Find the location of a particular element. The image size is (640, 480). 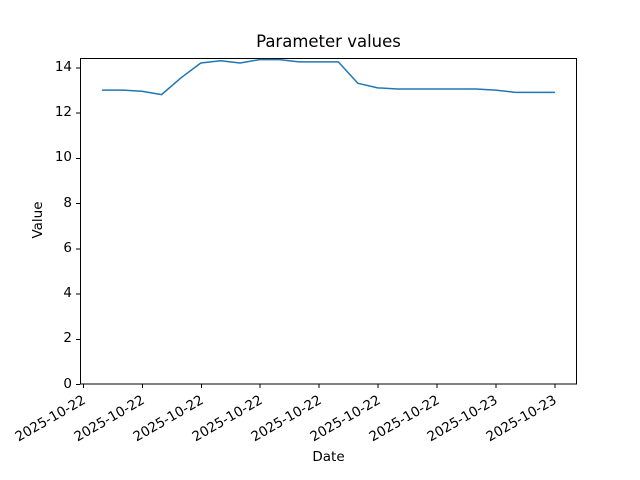

y-axis-label: Value is located at coordinates (38, 220).